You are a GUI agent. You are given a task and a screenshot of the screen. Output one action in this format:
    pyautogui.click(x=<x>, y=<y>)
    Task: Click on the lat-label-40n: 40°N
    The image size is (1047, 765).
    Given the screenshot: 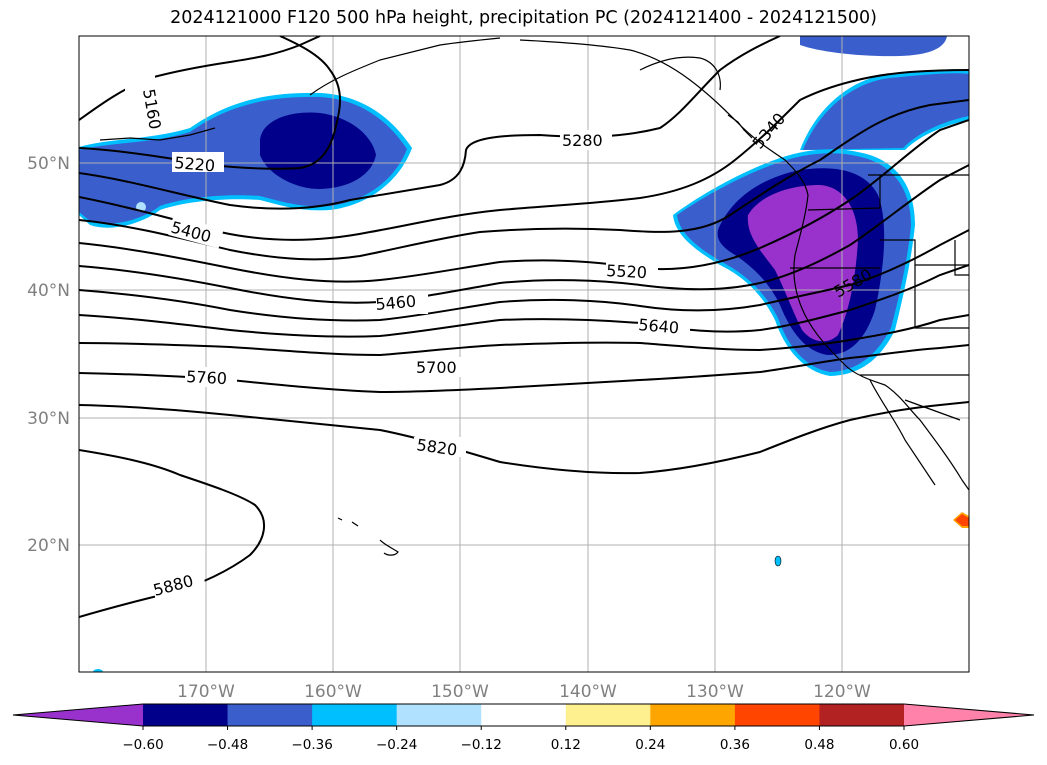 What is the action you would take?
    pyautogui.click(x=48, y=291)
    